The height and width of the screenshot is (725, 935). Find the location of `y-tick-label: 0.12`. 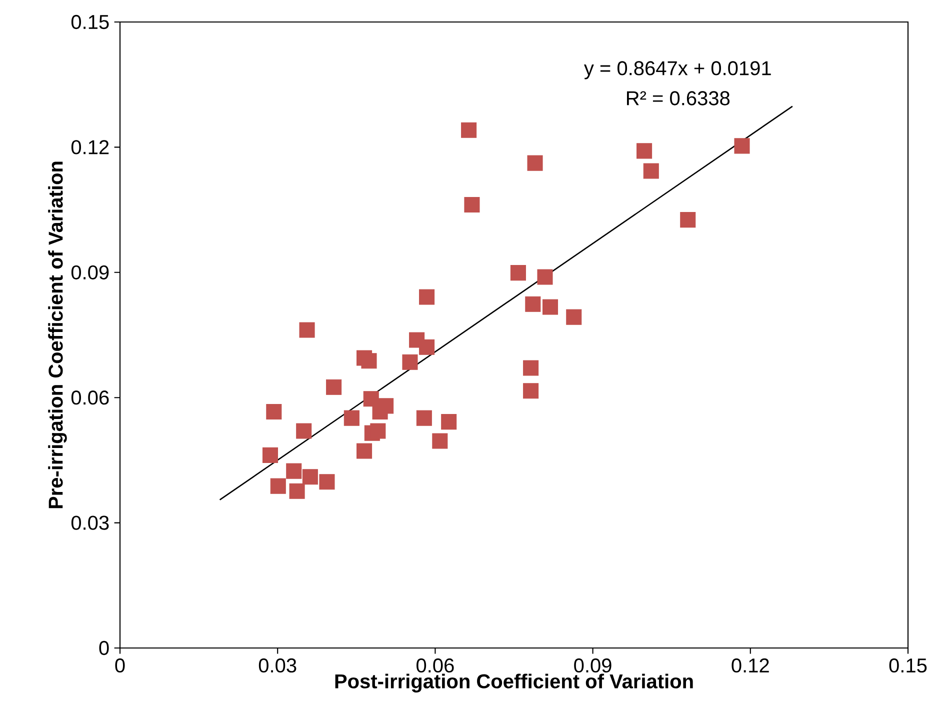

y-tick-label: 0.12 is located at coordinates (90, 147).